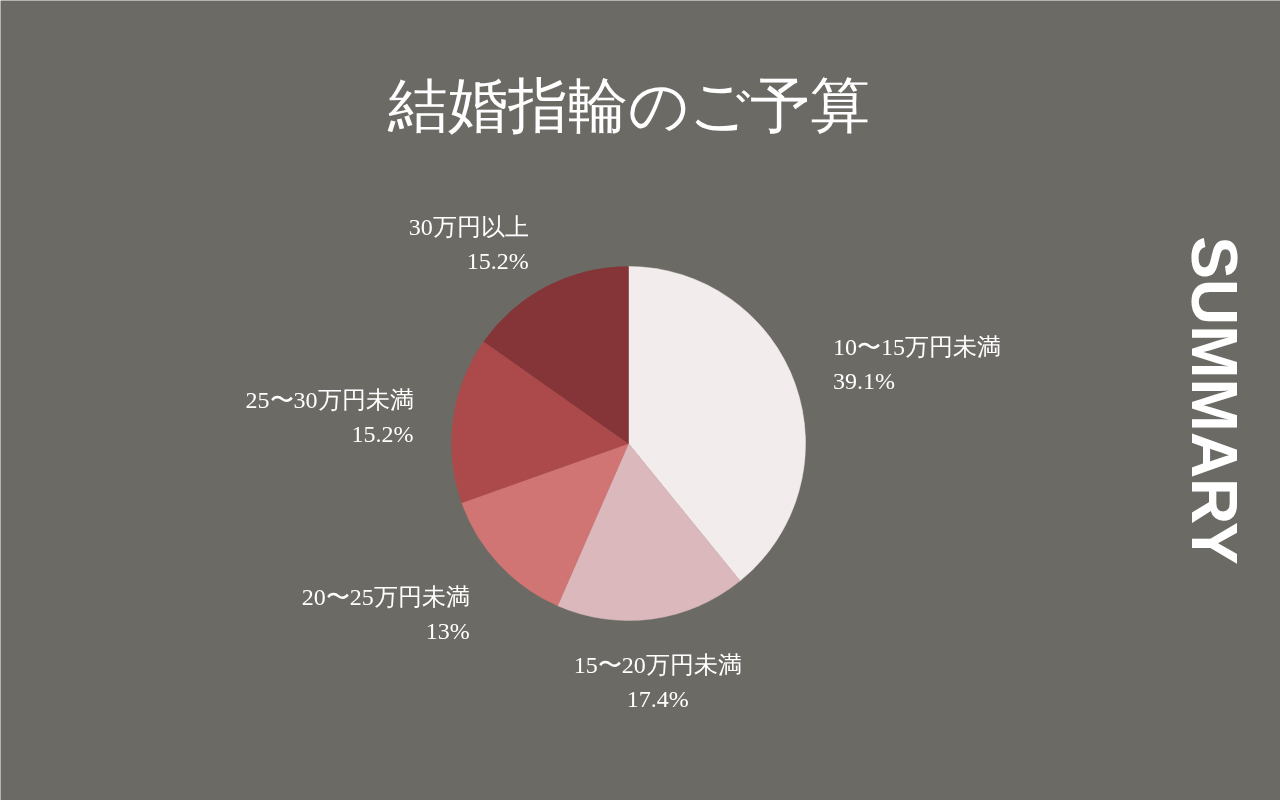 The height and width of the screenshot is (800, 1280). Describe the element at coordinates (1213, 400) in the screenshot. I see `text: SUMMARY` at that location.